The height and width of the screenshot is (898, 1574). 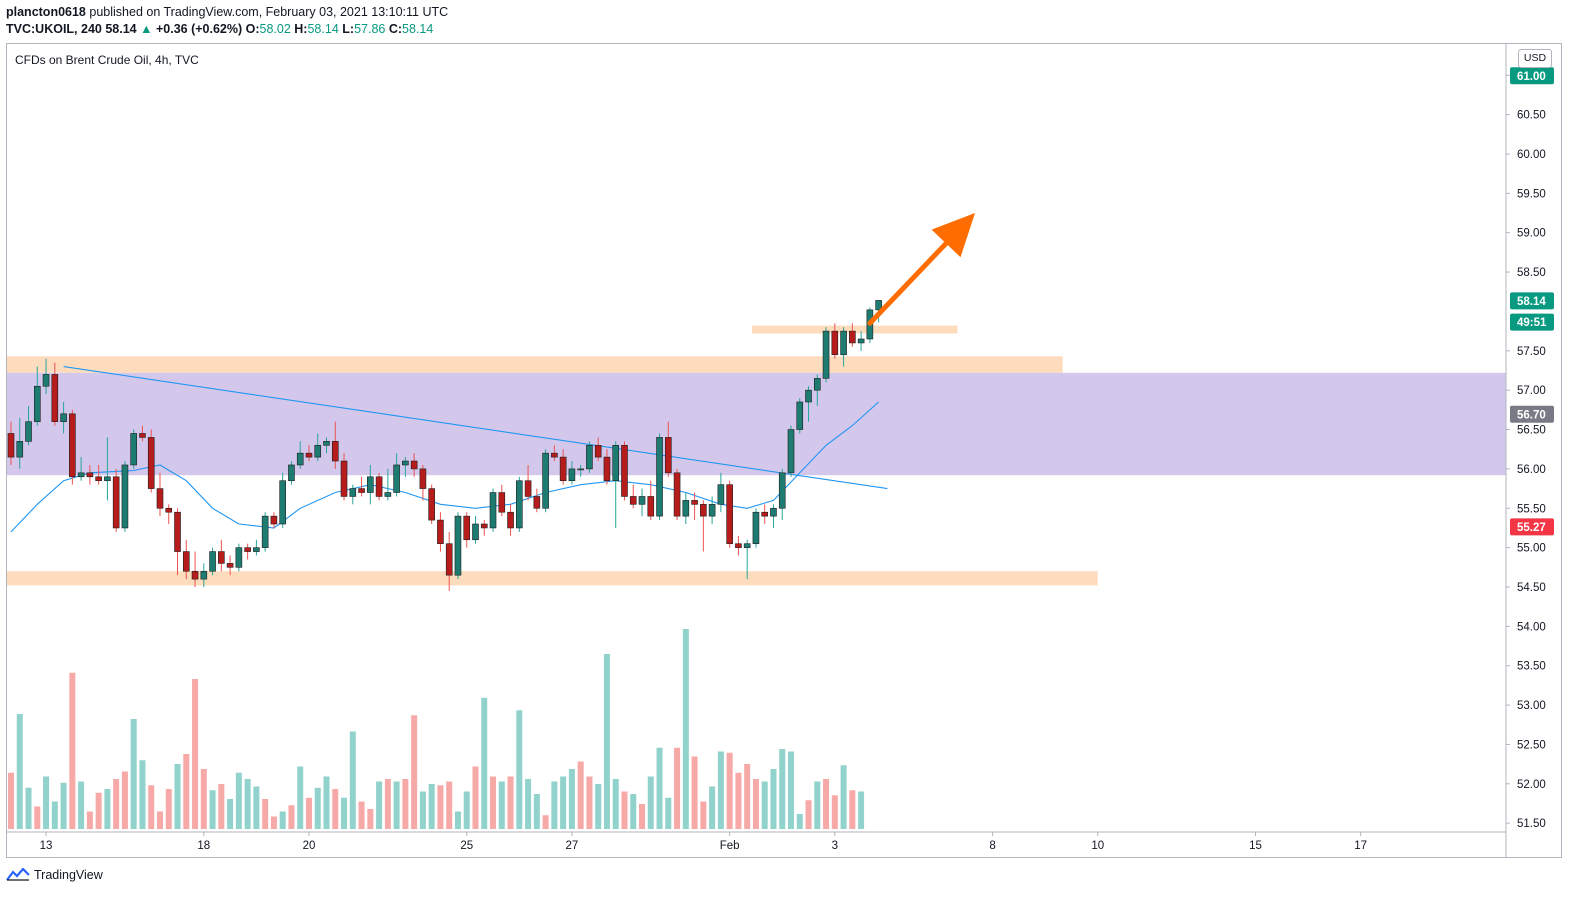 I want to click on high-value: 58.14, so click(x=323, y=29).